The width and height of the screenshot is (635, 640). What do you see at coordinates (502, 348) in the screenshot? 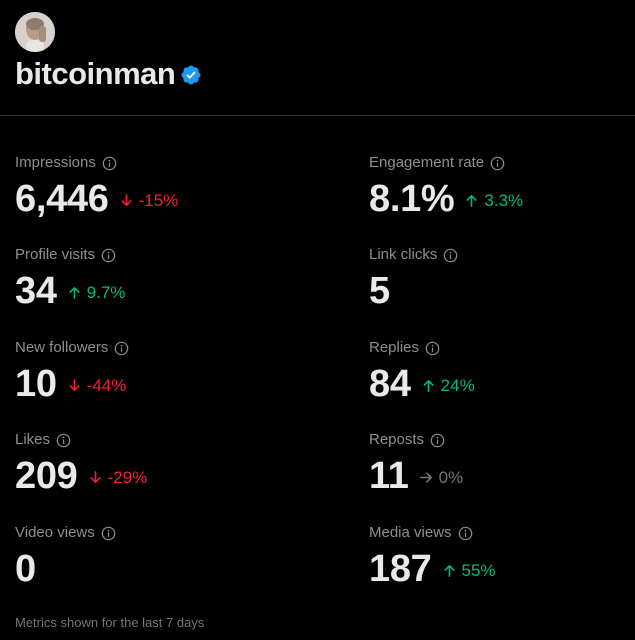
I see `metric-label-row: Replies` at bounding box center [502, 348].